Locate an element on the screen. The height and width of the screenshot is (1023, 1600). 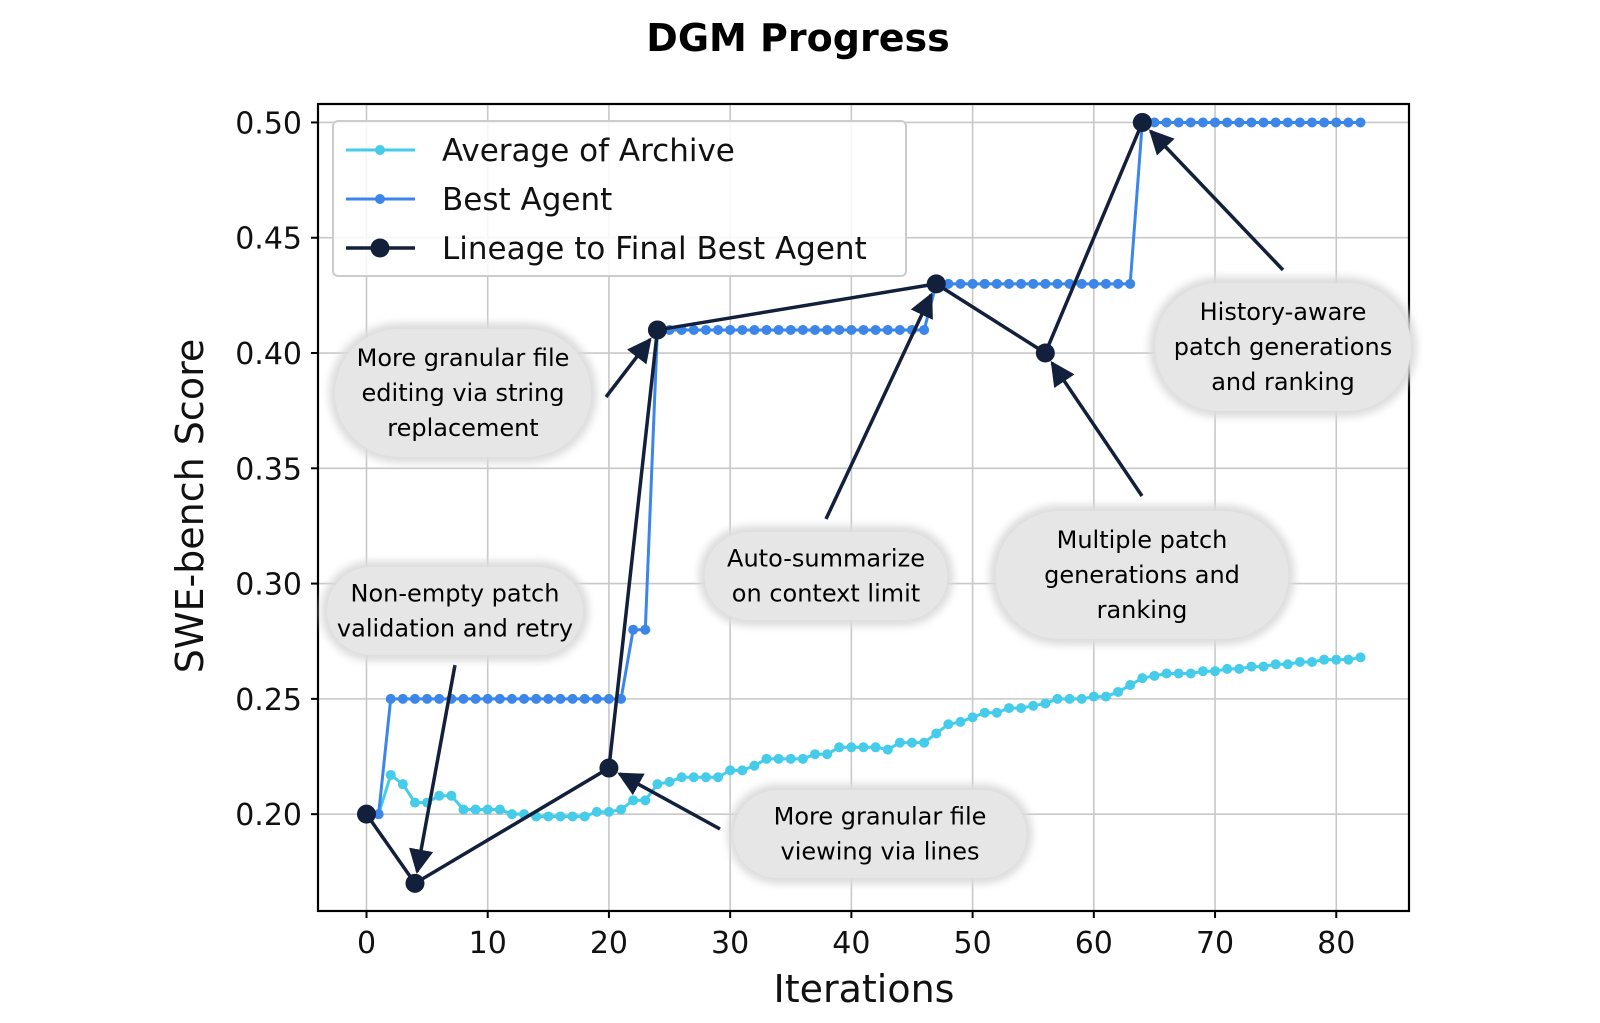
y-tick-label: 0.35 is located at coordinates (268, 469).